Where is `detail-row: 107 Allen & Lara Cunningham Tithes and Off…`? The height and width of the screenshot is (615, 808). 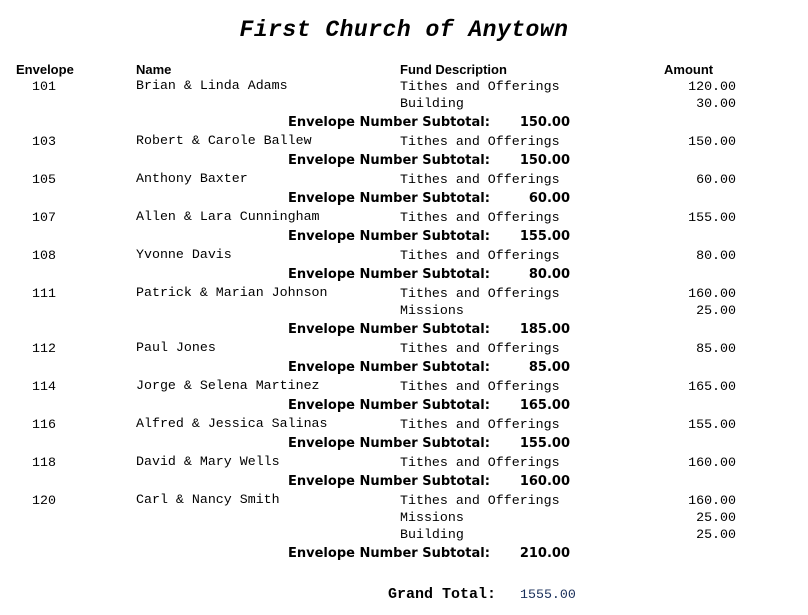
detail-row: 107 Allen & Lara Cunningham Tithes and Off… is located at coordinates (404, 217).